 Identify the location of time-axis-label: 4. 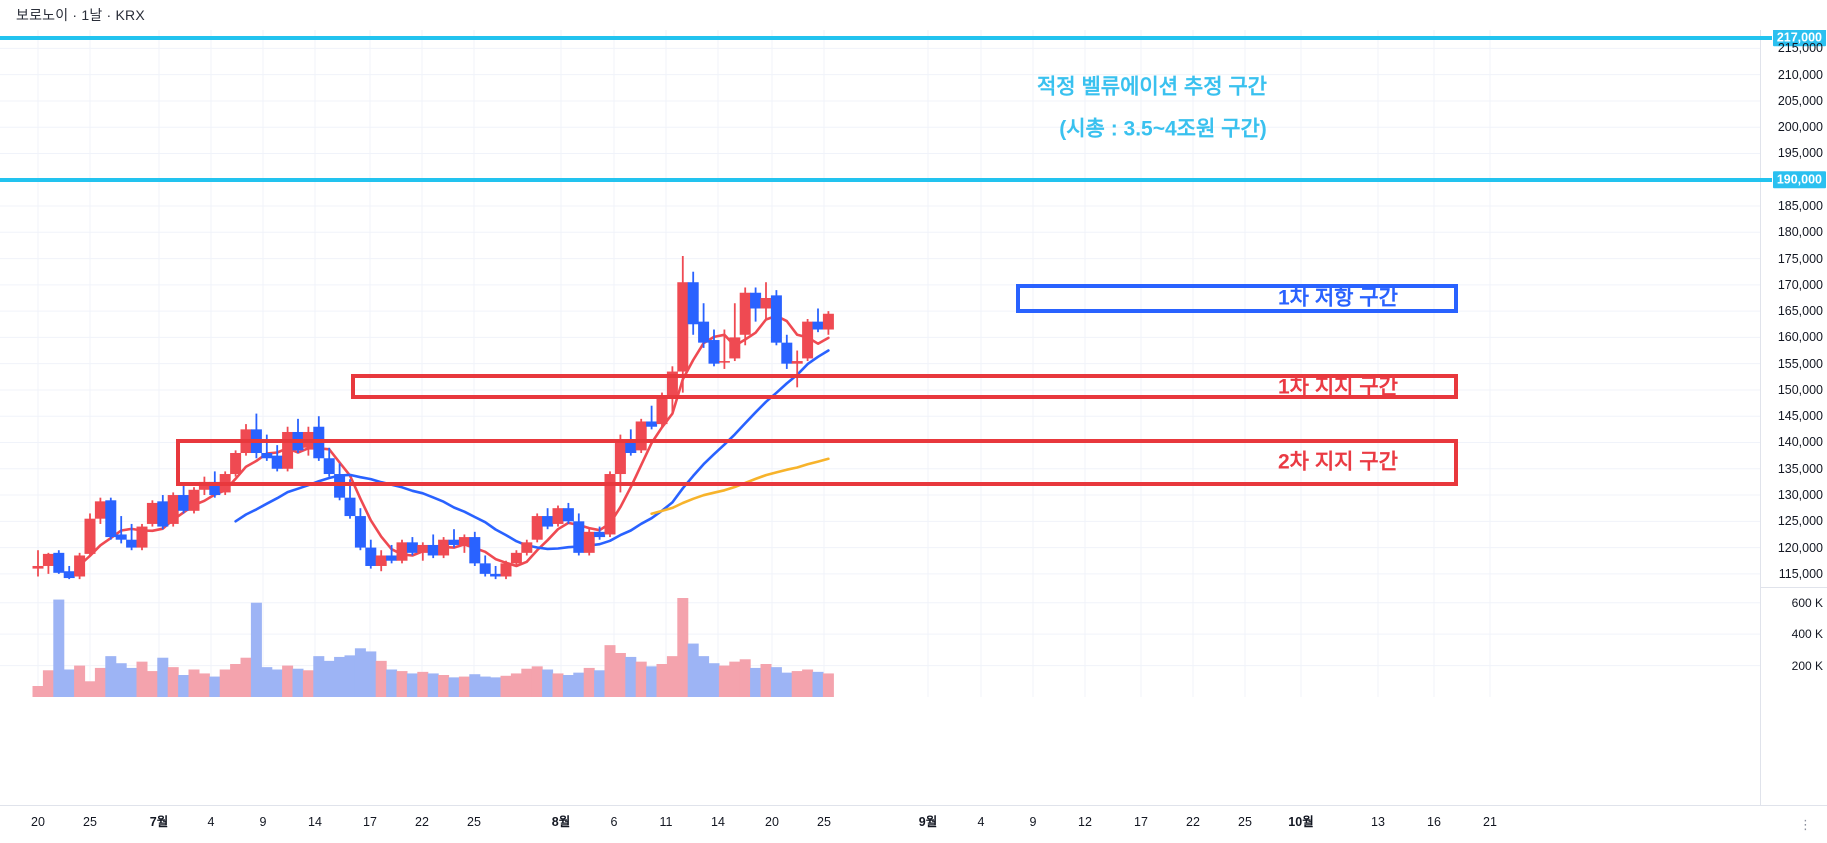
(981, 822).